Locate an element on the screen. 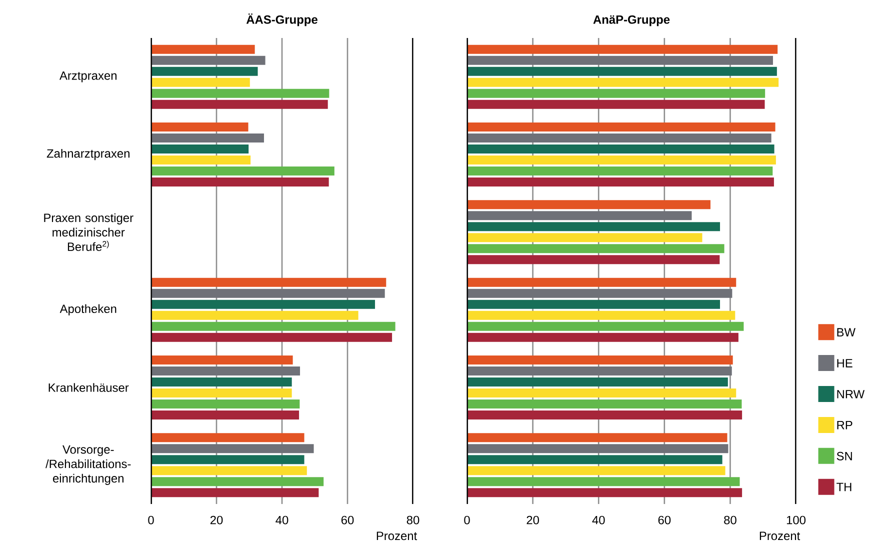 This screenshot has height=556, width=891. legend-label: TH is located at coordinates (844, 487).